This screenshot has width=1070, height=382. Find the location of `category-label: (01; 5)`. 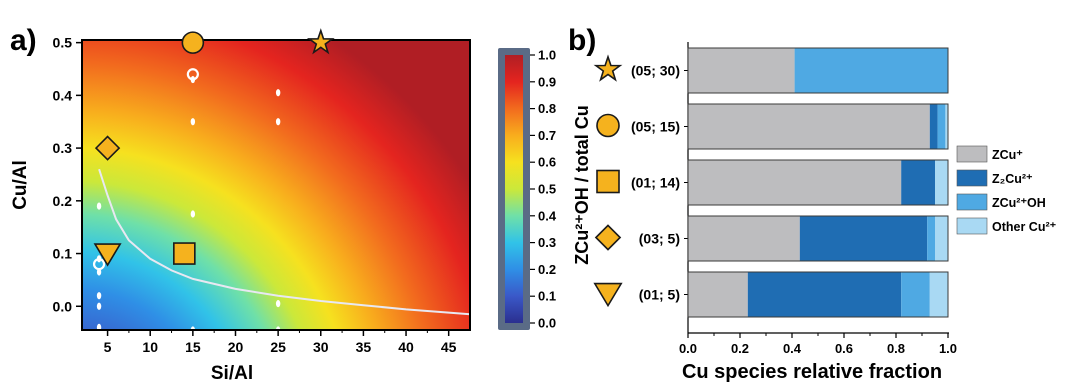

category-label: (01; 5) is located at coordinates (659, 295).